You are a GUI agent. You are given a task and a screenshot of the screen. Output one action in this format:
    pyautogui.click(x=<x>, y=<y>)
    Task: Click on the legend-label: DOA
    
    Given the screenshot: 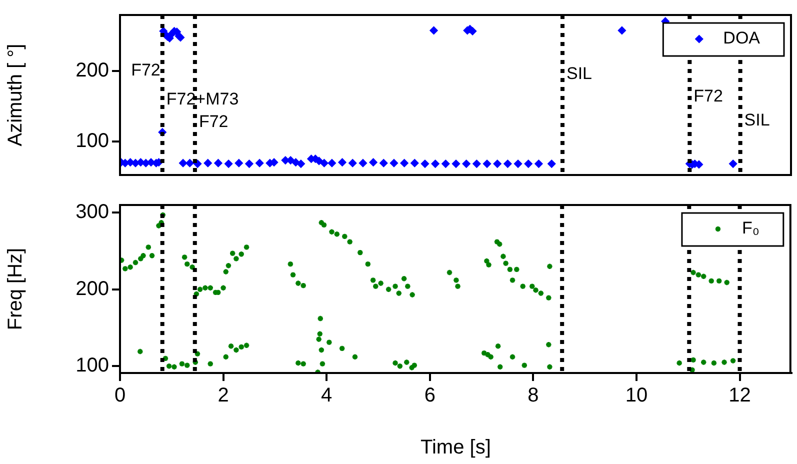 What is the action you would take?
    pyautogui.click(x=742, y=38)
    